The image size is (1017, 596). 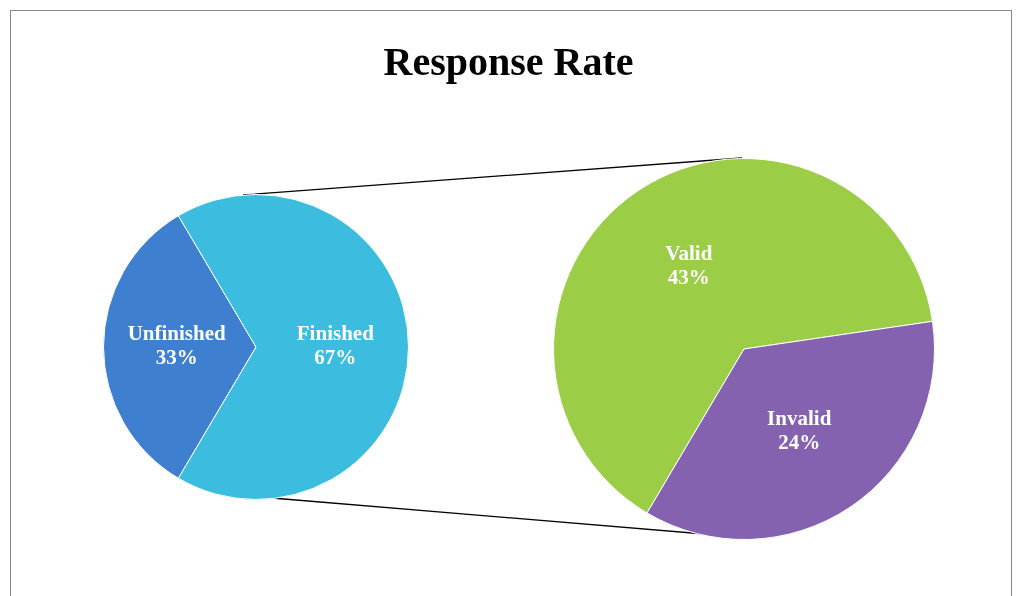 What do you see at coordinates (176, 357) in the screenshot?
I see `data-label: 33%` at bounding box center [176, 357].